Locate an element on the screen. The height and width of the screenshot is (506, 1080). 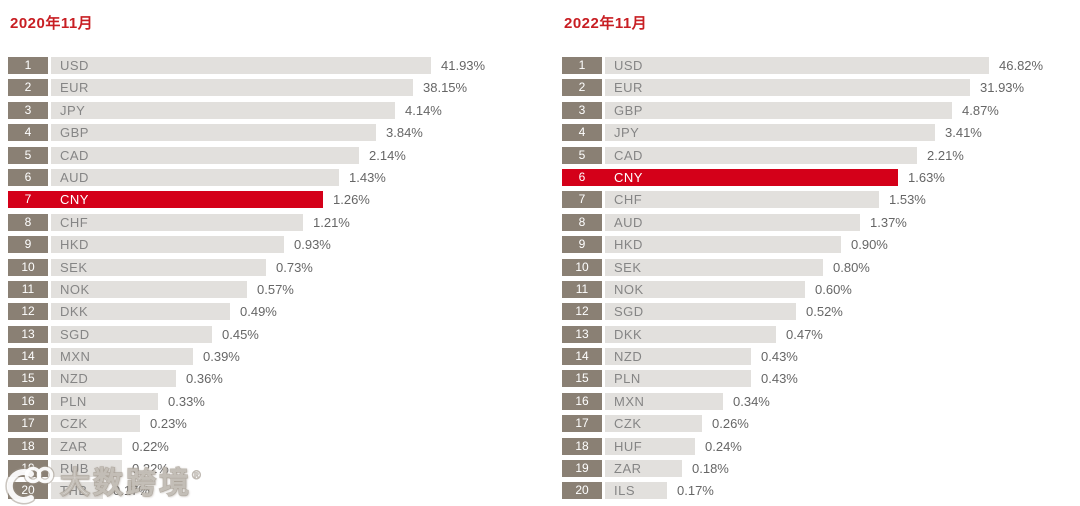
chart-row-mxn: 16 MXN 0.34% is located at coordinates (820, 401).